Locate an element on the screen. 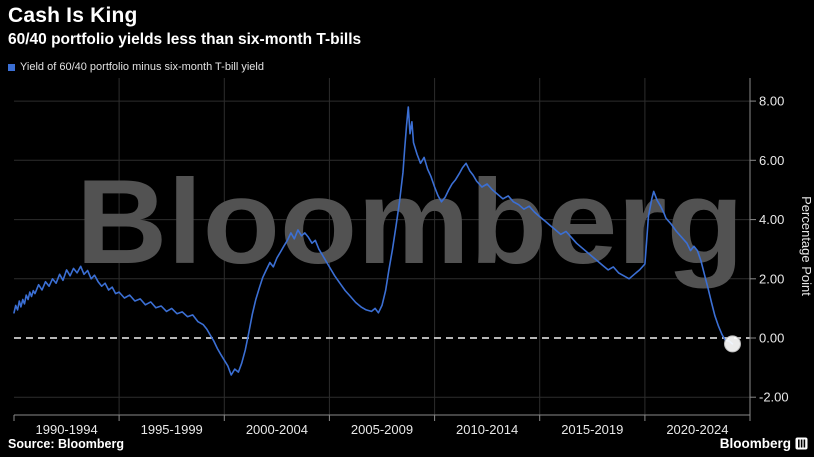 The image size is (814, 457). x-tick-label: 2005-2009 is located at coordinates (382, 429).